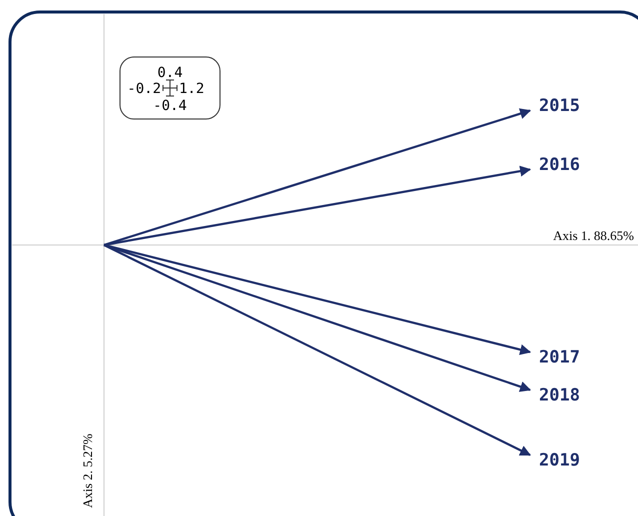  What do you see at coordinates (559, 358) in the screenshot?
I see `series-label: 2017` at bounding box center [559, 358].